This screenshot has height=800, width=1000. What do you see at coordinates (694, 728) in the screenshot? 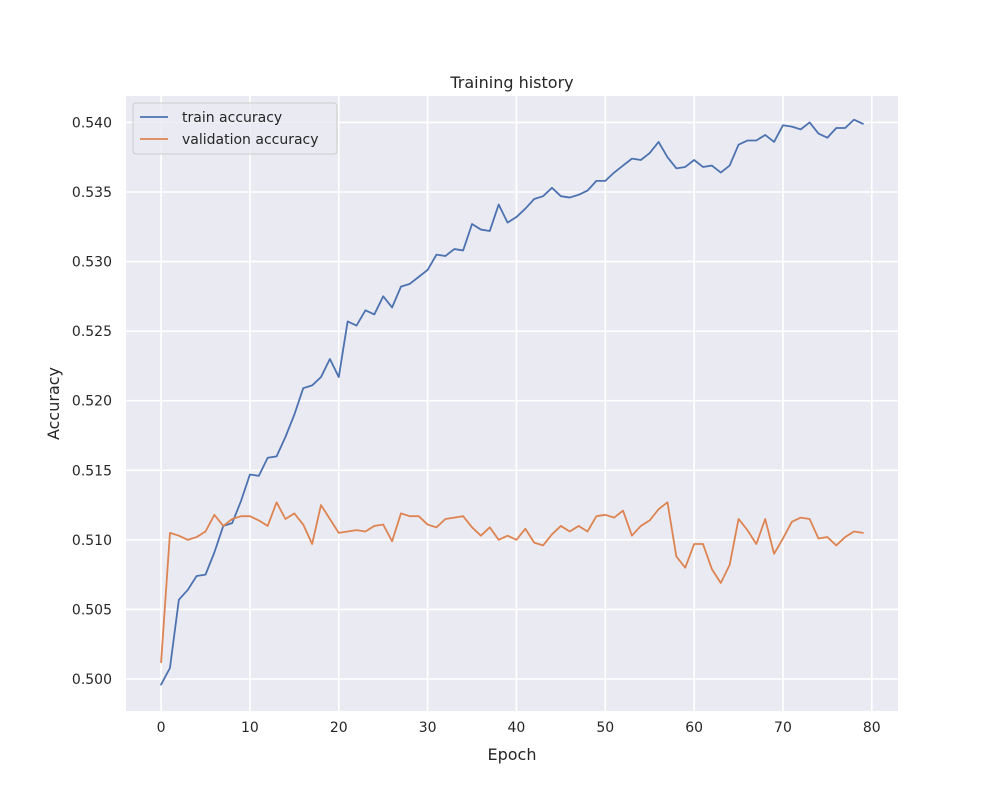
I see `x-tick-label: 60` at bounding box center [694, 728].